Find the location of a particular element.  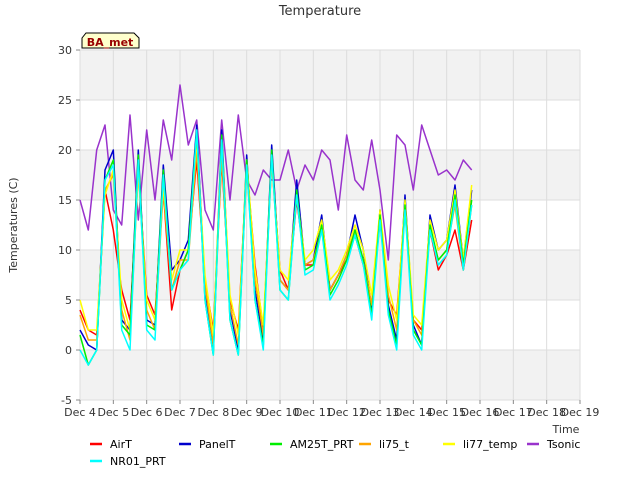

x-tick-label: Dec 16 is located at coordinates (480, 412).